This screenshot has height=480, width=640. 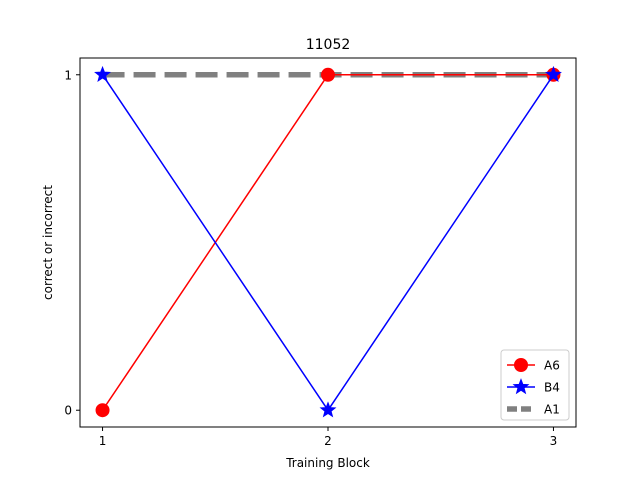 What do you see at coordinates (552, 388) in the screenshot?
I see `legend-label-b4: B4` at bounding box center [552, 388].